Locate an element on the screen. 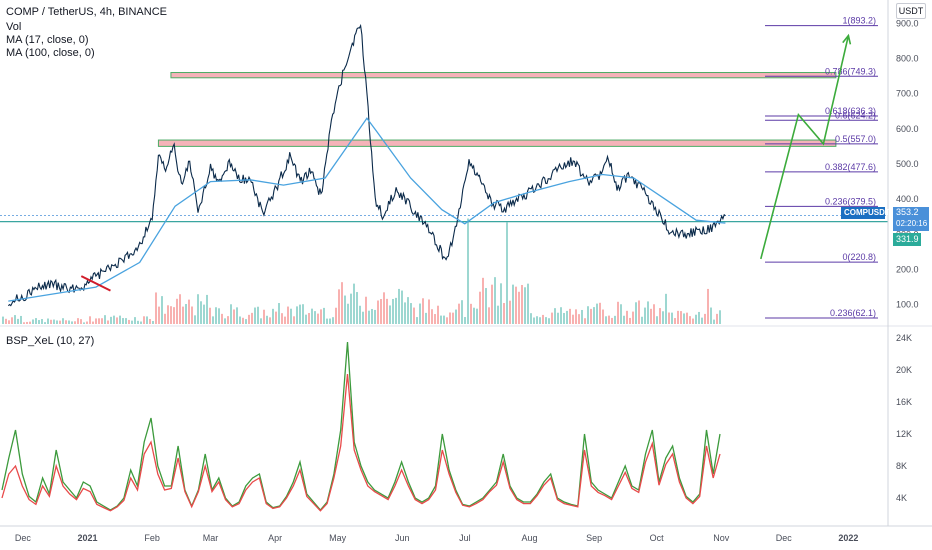 The height and width of the screenshot is (550, 932). projection-path is located at coordinates (805, 147).